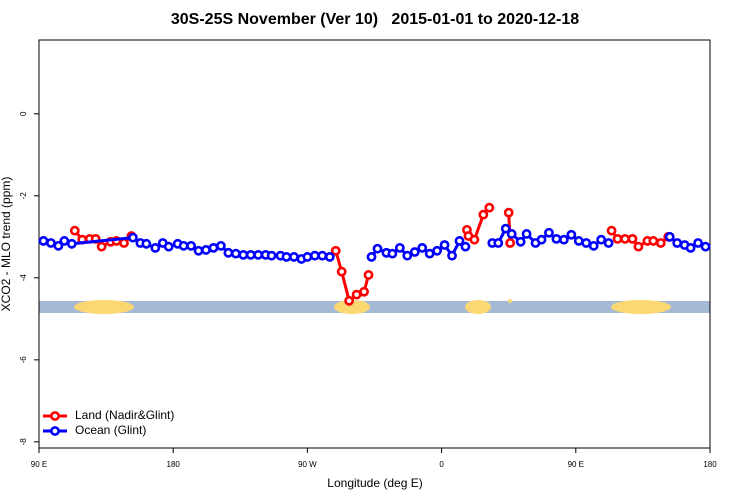 This screenshot has width=750, height=500. I want to click on x-tick-label: 90 W, so click(307, 464).